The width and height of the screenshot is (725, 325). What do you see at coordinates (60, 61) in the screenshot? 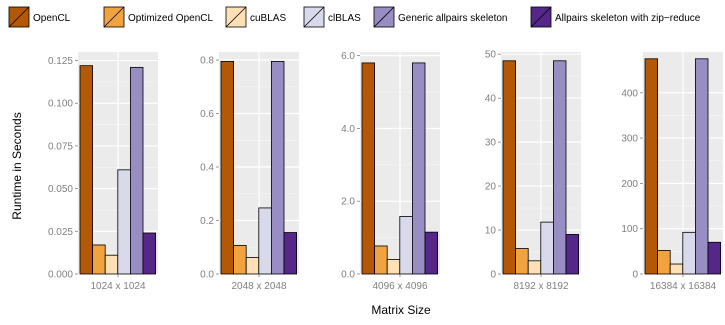
I see `y-tick-label: 0.125` at bounding box center [60, 61].